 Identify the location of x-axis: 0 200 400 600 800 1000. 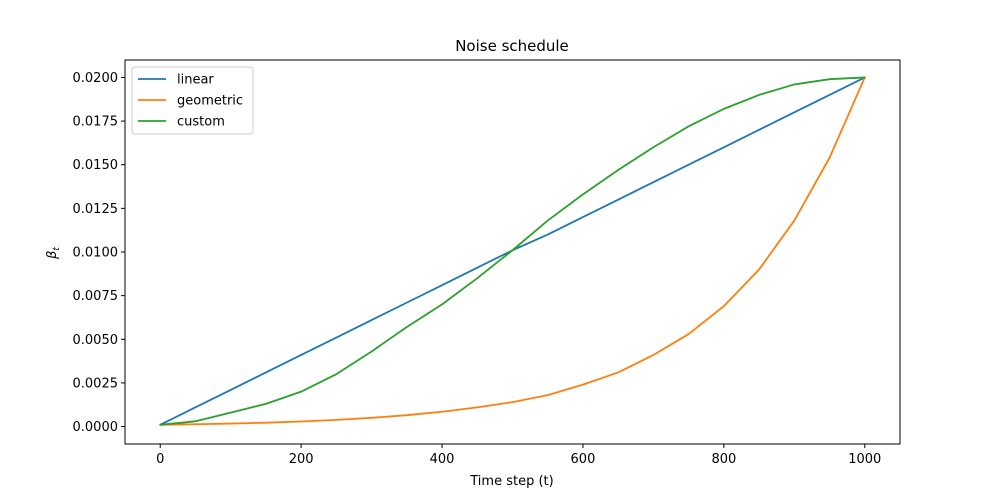
(518, 455).